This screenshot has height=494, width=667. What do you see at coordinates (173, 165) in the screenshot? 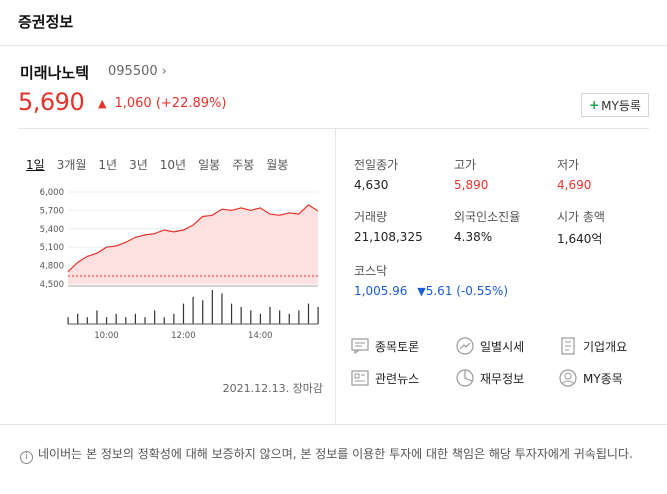
I see `tab-10y: 10년` at bounding box center [173, 165].